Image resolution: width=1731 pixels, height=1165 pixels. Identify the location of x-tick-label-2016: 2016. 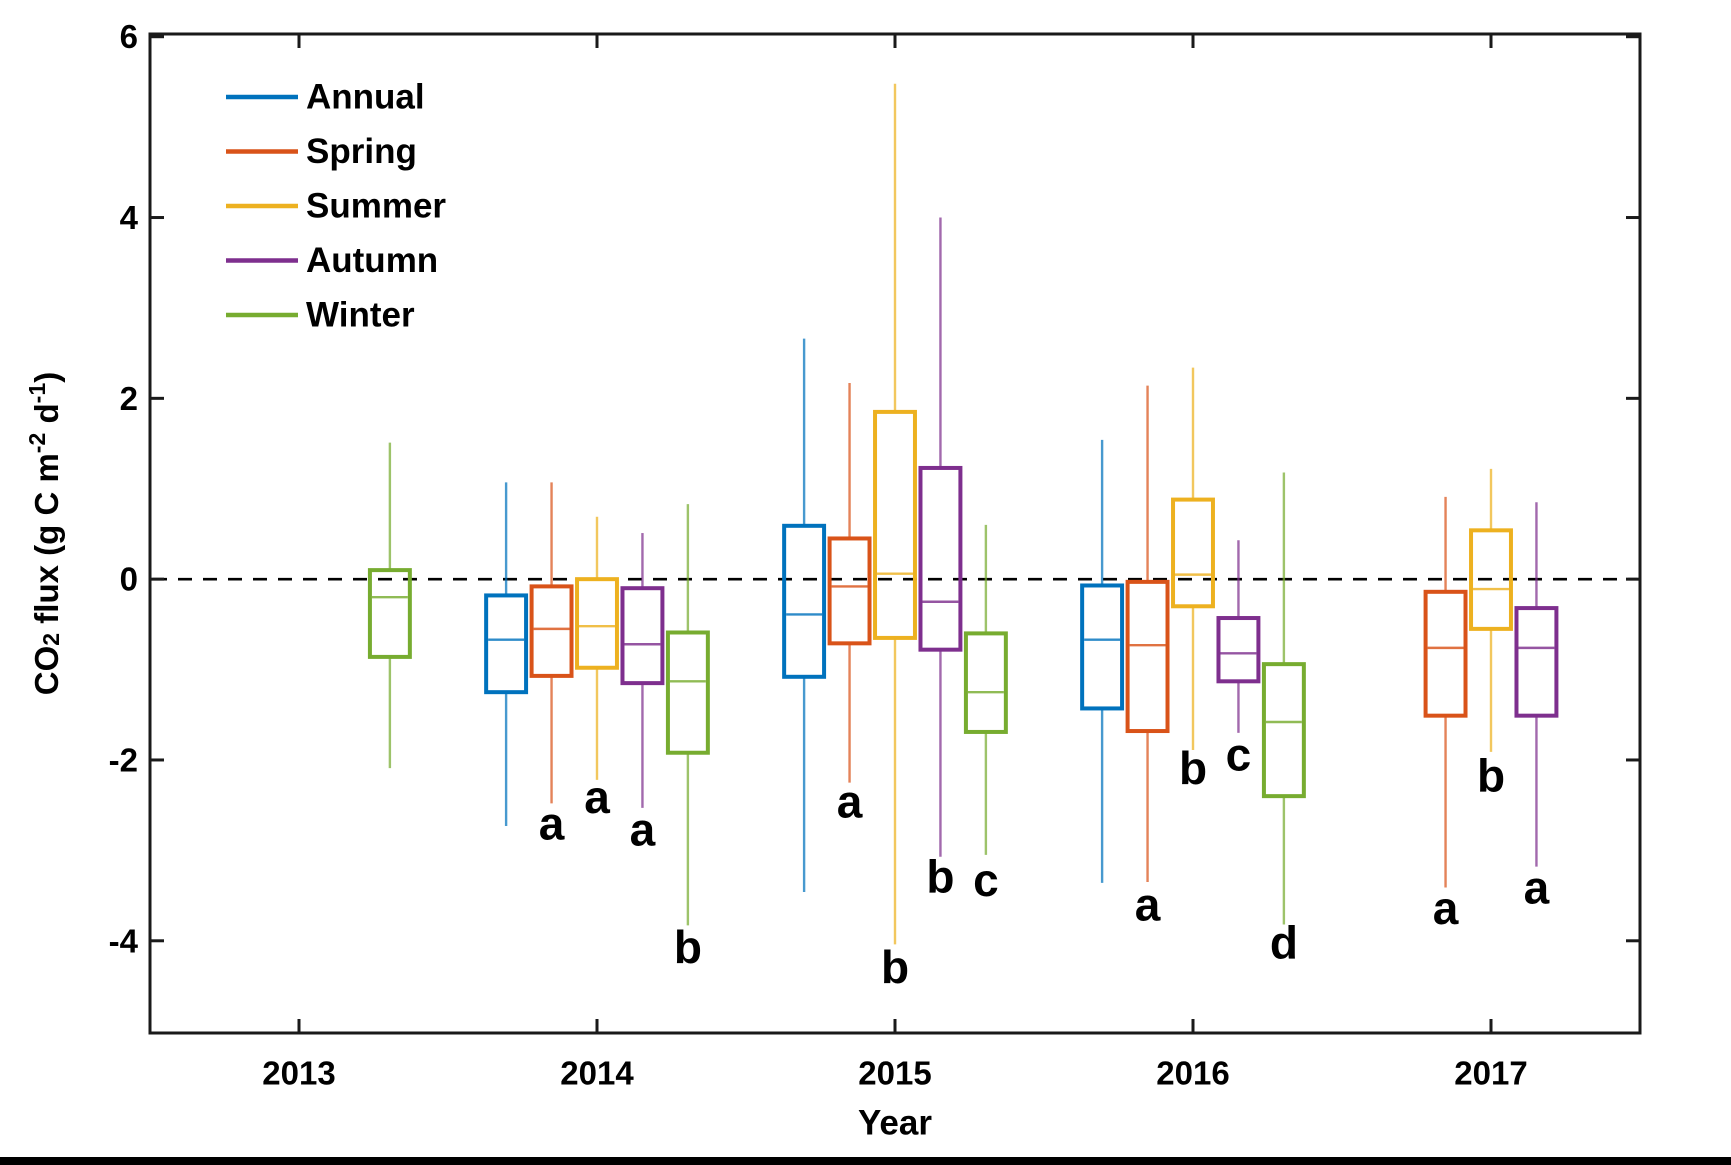
(1192, 1073).